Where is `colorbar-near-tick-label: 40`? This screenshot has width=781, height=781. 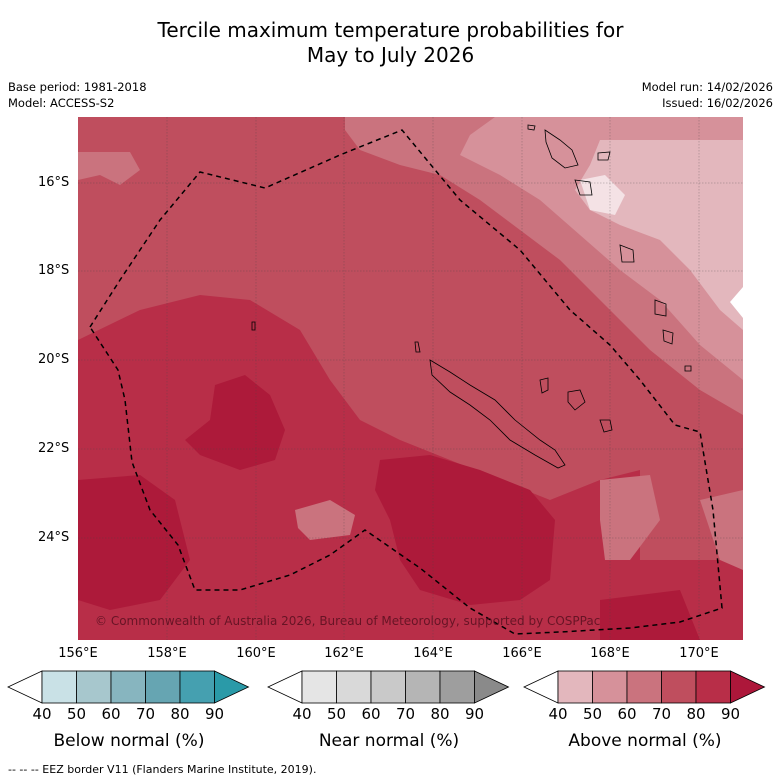 colorbar-near-tick-label: 40 is located at coordinates (302, 714).